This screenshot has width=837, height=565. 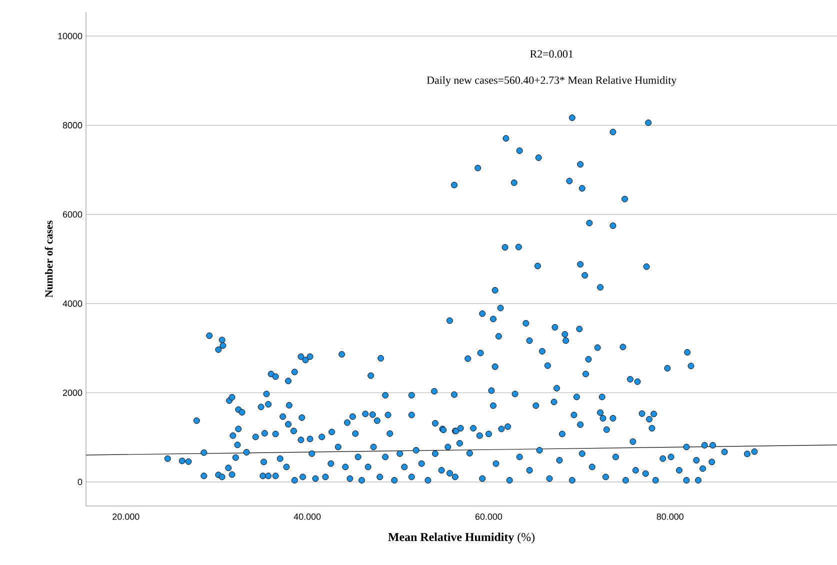 What do you see at coordinates (670, 517) in the screenshot?
I see `x-tick-label: 80.000` at bounding box center [670, 517].